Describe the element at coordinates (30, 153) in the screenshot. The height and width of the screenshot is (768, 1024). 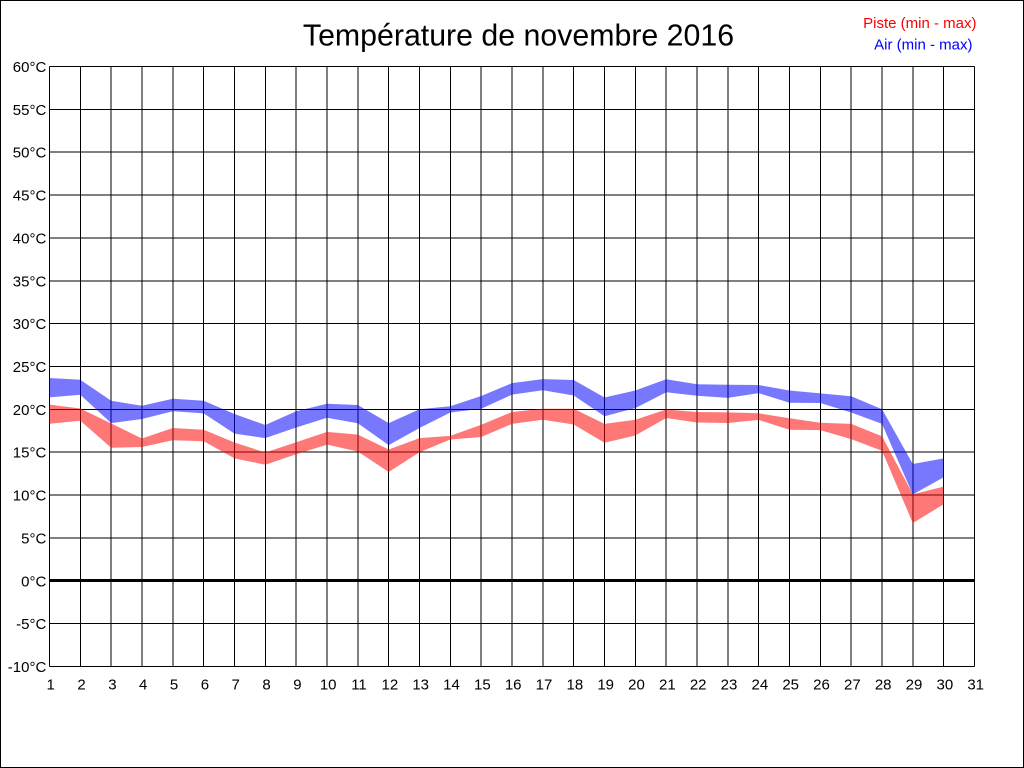
I see `svg-text: 50°C` at that location.